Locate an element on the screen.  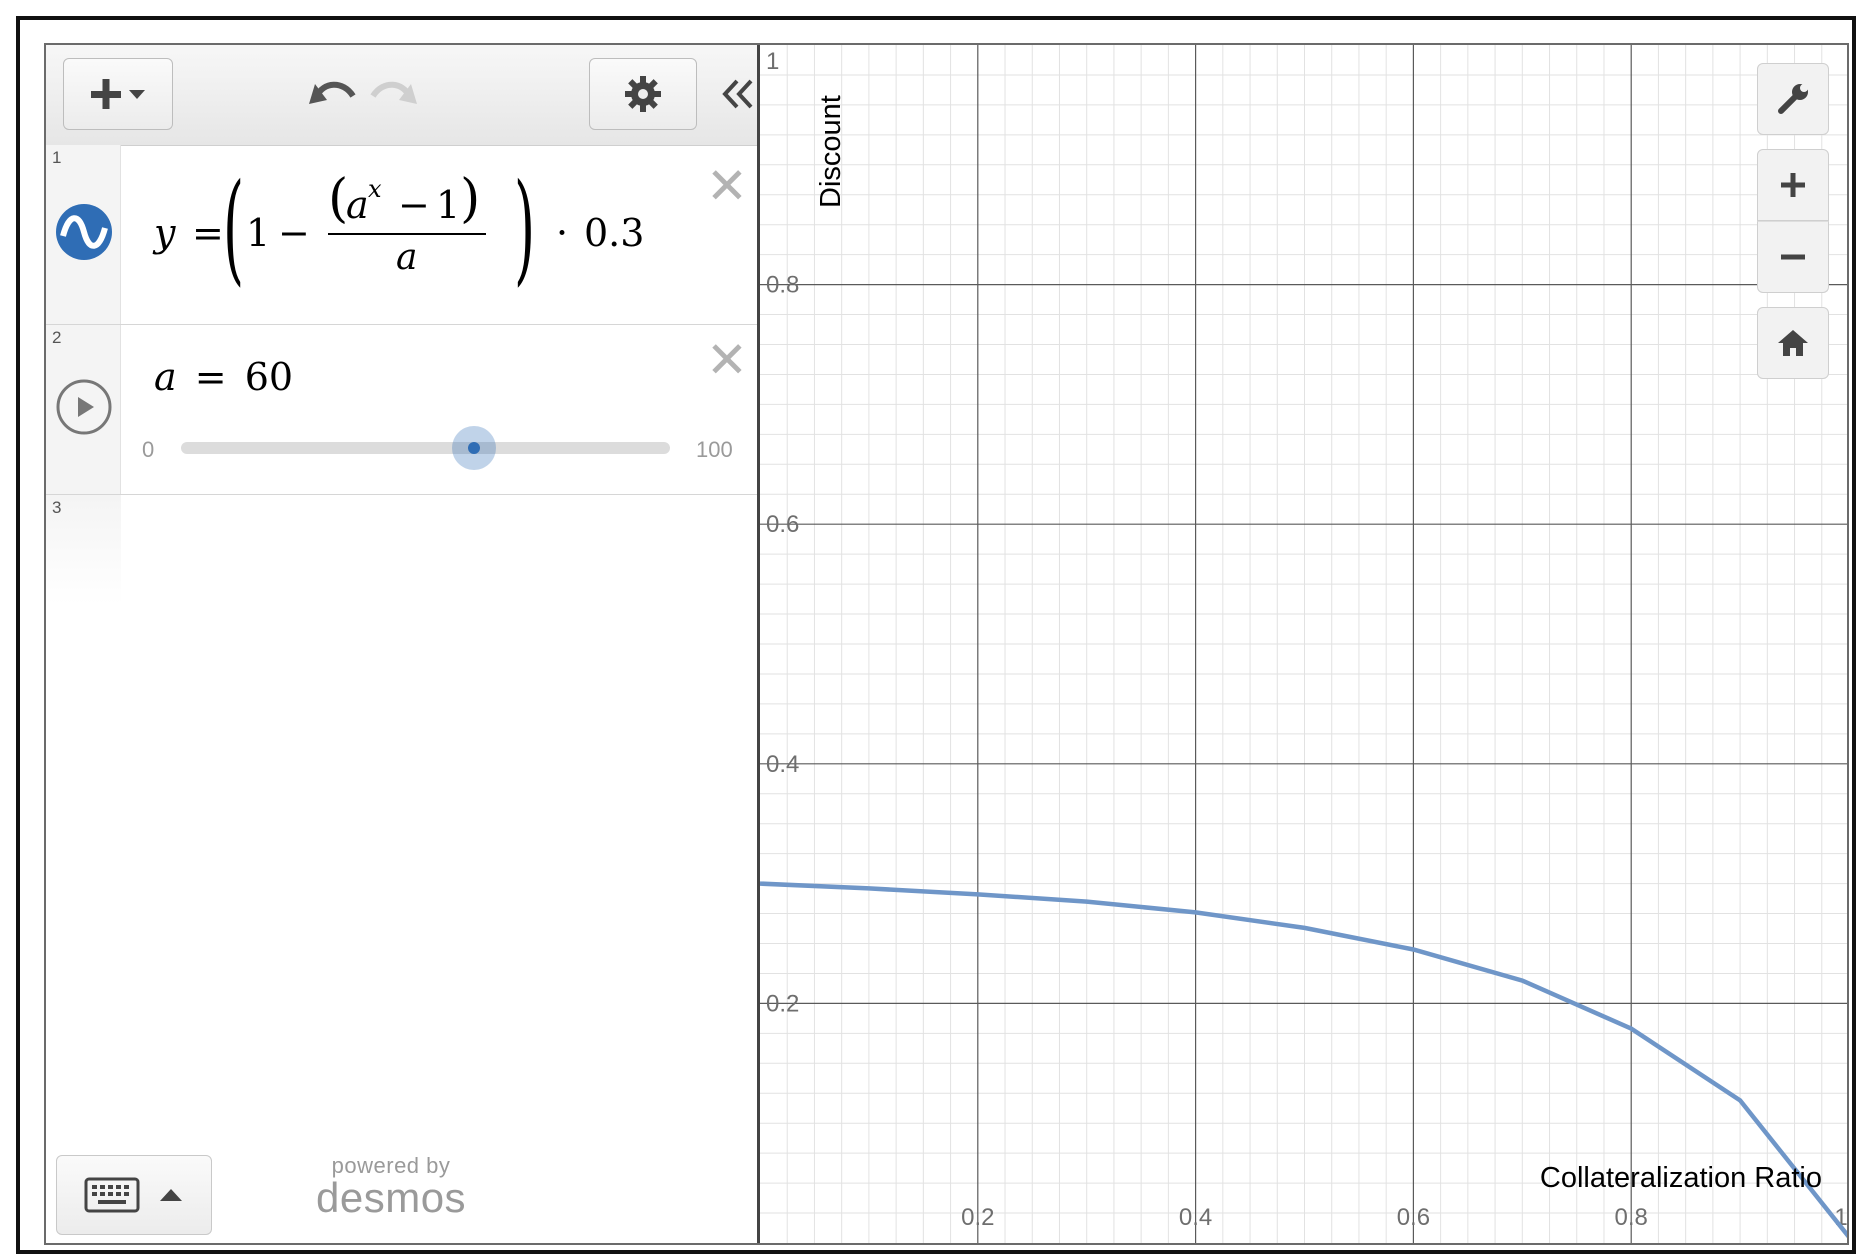
slider-track is located at coordinates (425, 448).